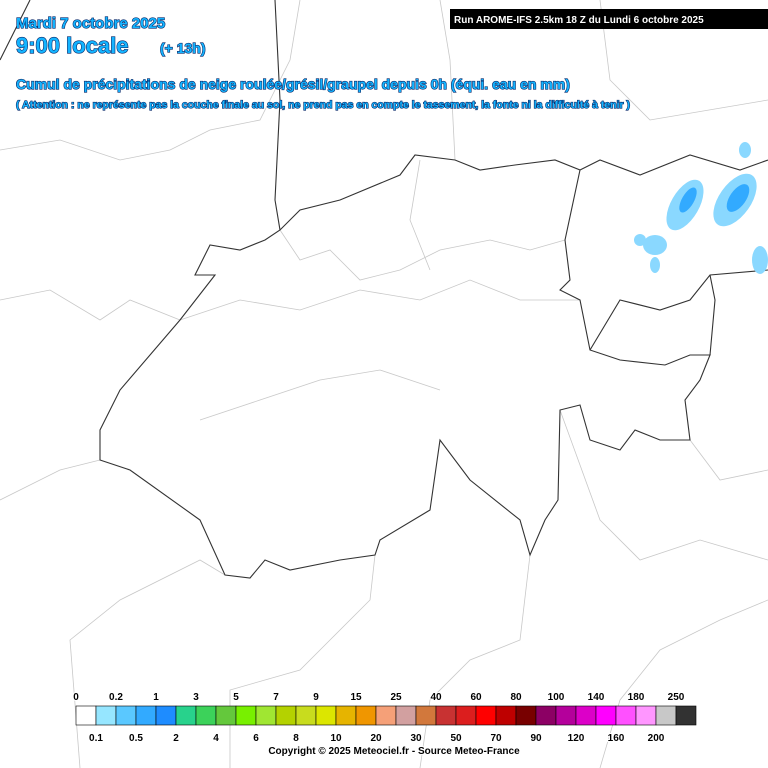 The width and height of the screenshot is (768, 768). I want to click on legend-label: 0.1, so click(96, 738).